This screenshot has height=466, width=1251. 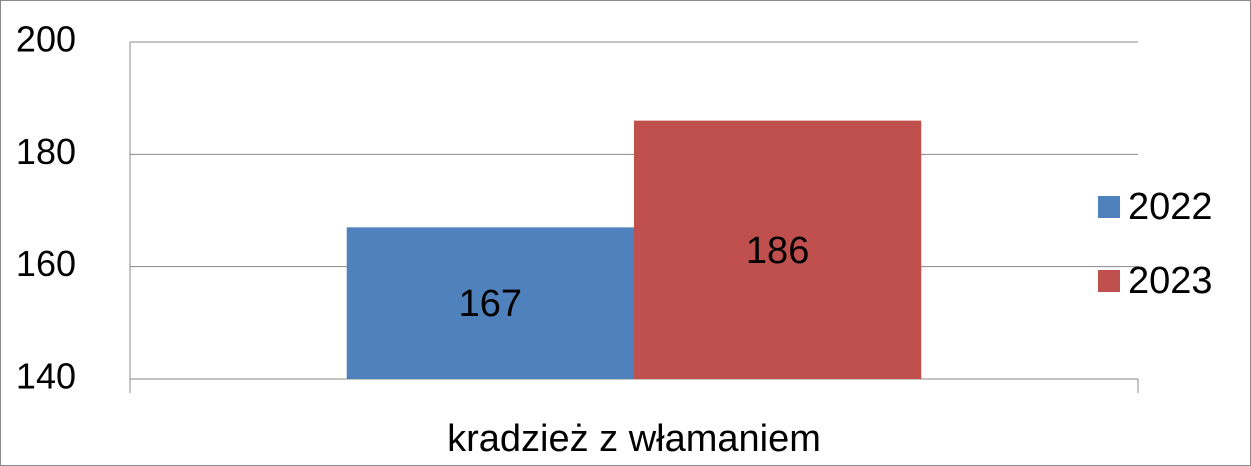 What do you see at coordinates (46, 263) in the screenshot?
I see `y-tick-label: 160` at bounding box center [46, 263].